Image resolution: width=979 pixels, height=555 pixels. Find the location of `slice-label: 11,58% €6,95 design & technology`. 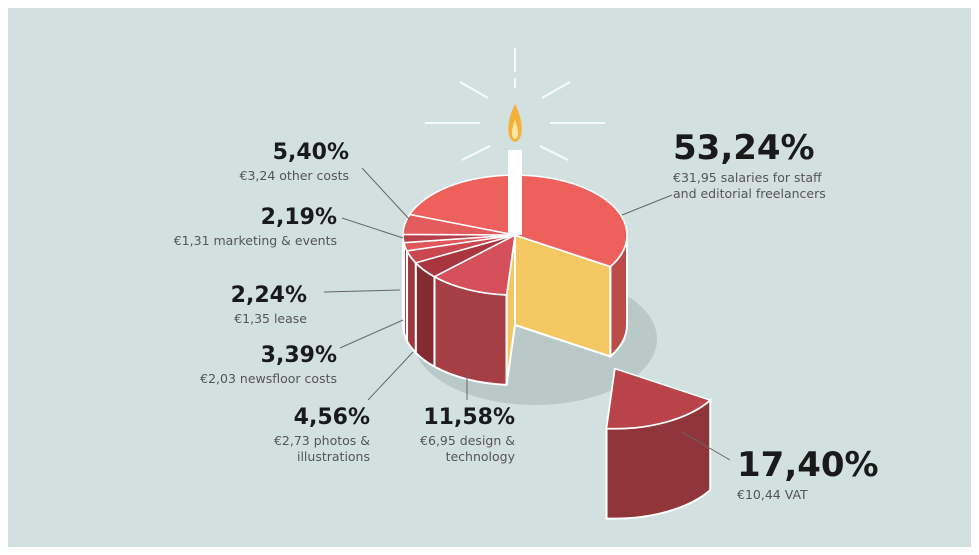

slice-label: 11,58% €6,95 design & technology is located at coordinates (450, 435).